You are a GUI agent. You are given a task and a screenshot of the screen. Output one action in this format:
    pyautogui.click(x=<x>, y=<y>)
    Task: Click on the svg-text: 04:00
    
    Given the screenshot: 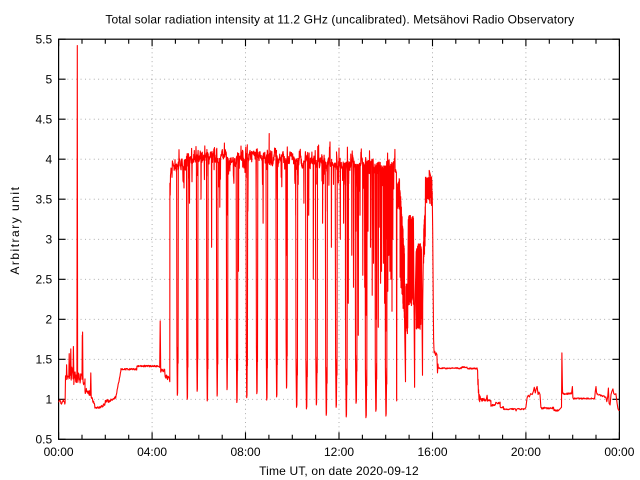 What is the action you would take?
    pyautogui.click(x=152, y=452)
    